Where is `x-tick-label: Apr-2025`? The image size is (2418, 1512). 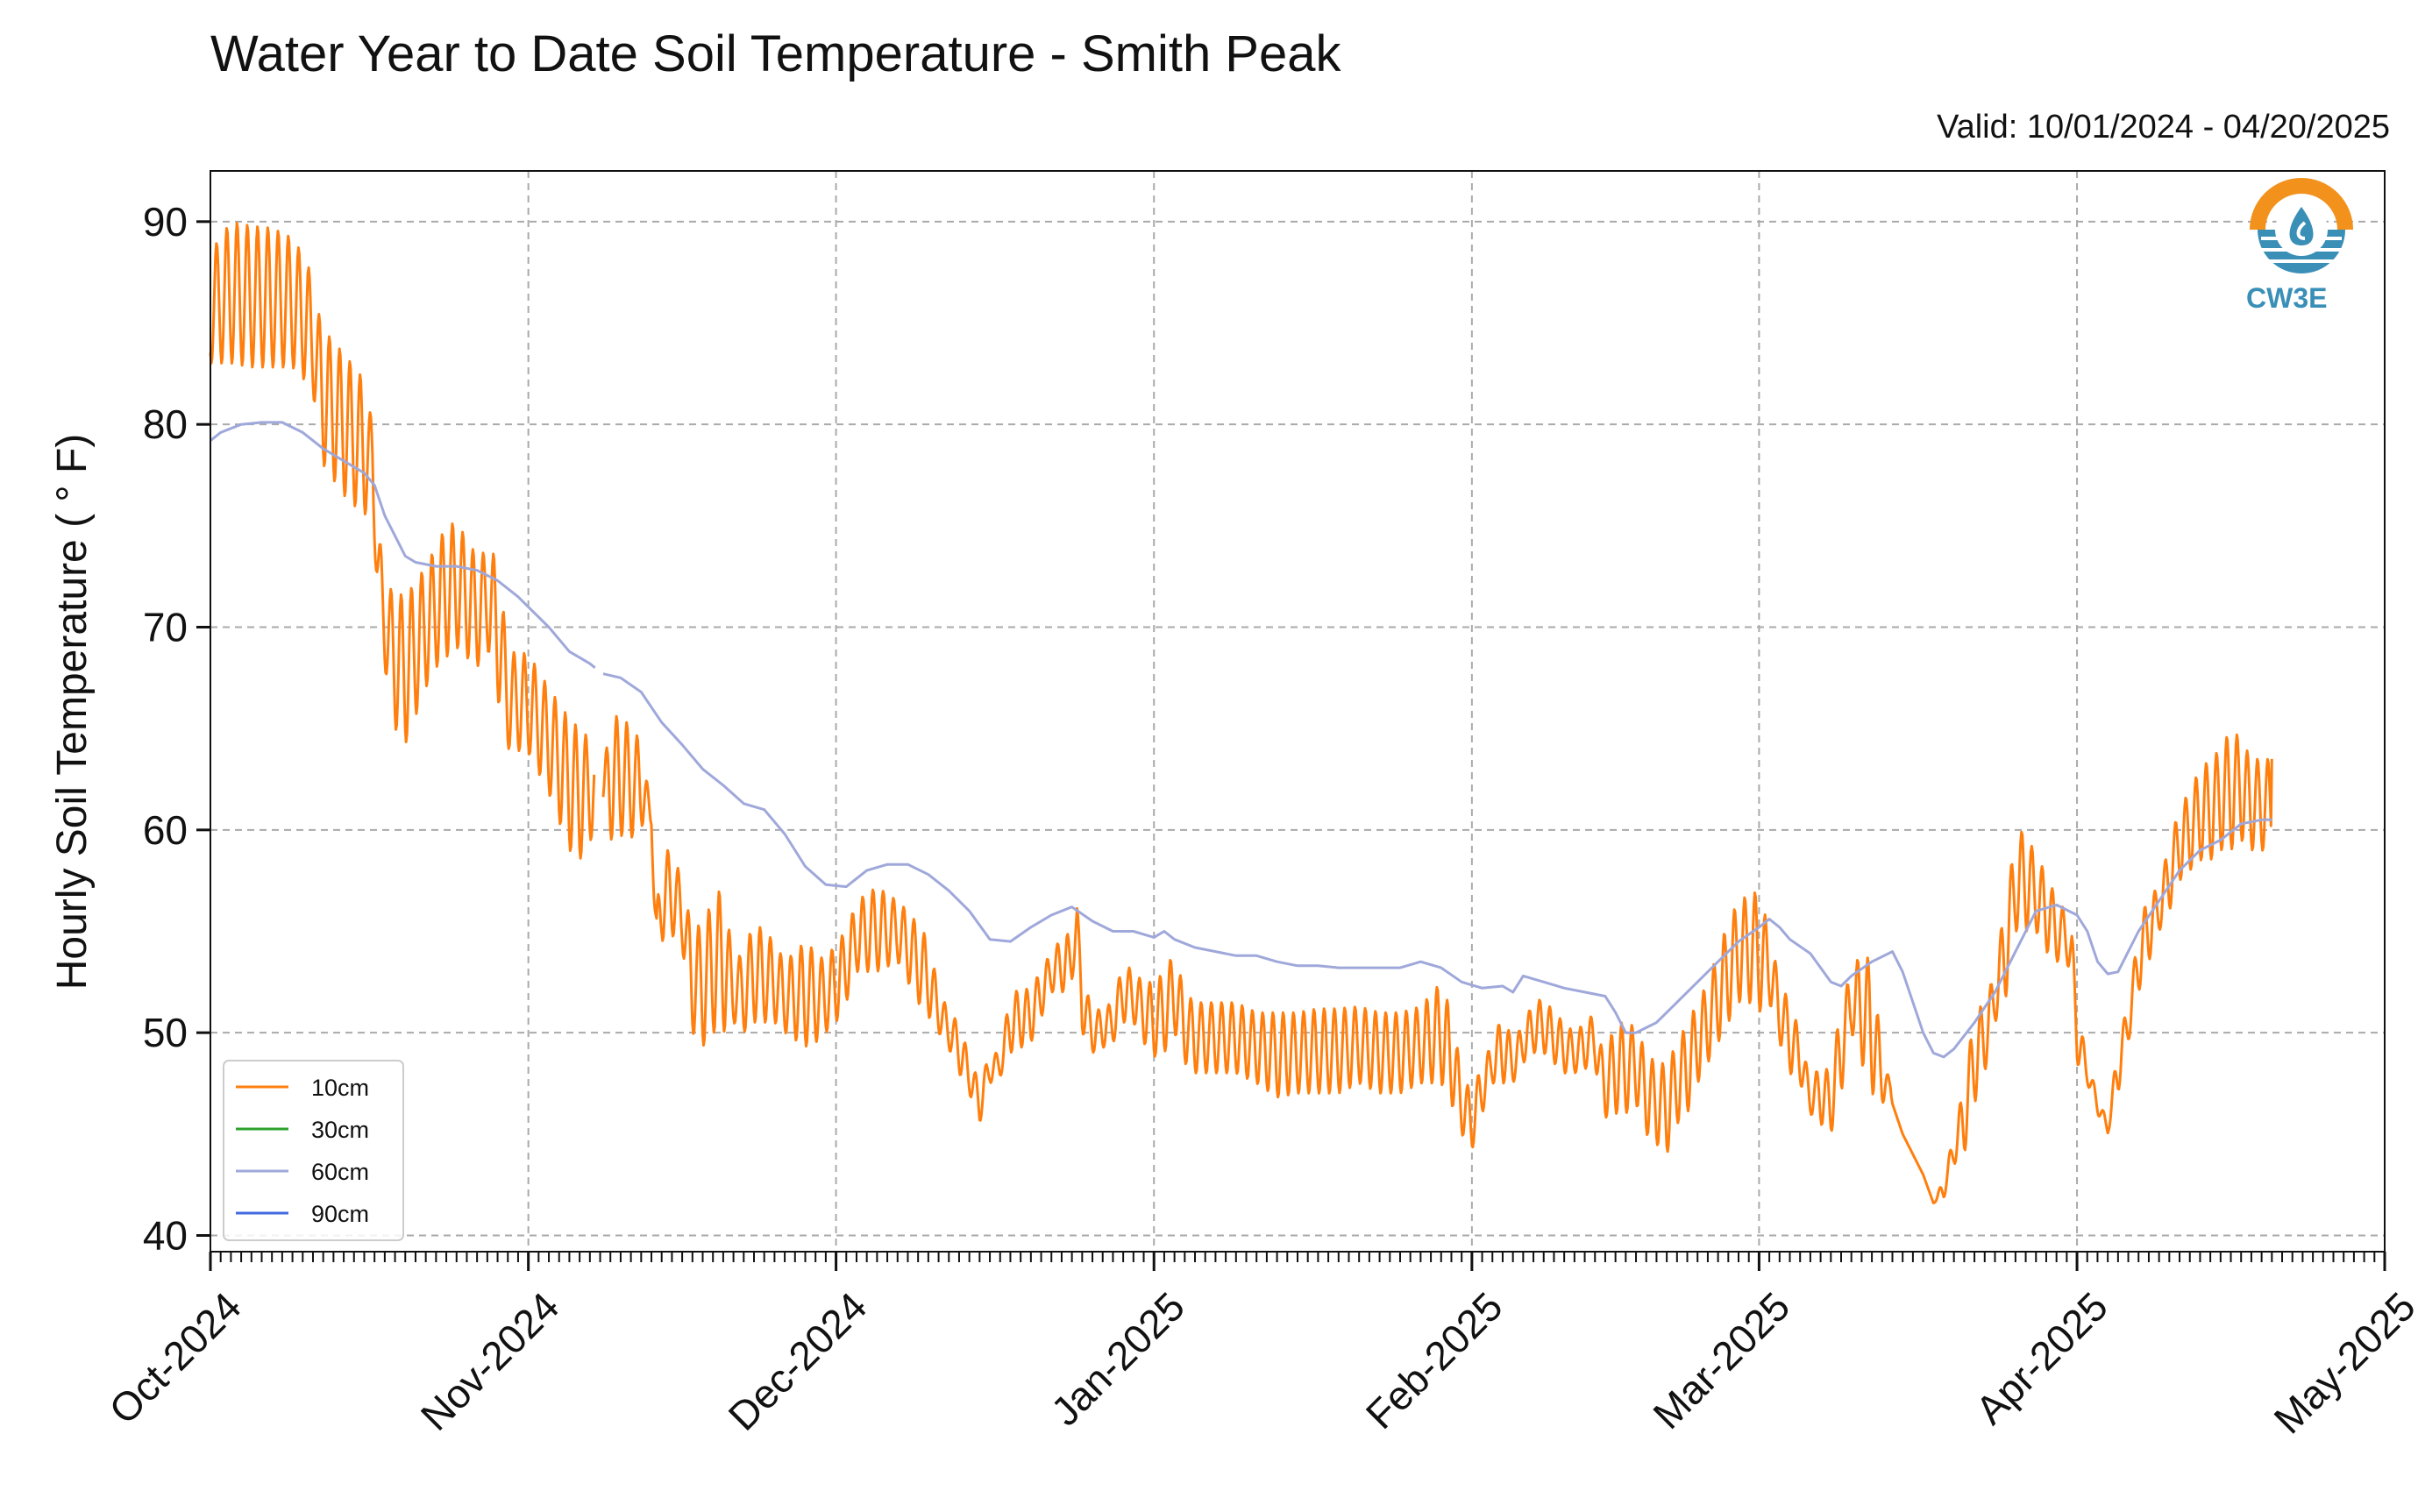 x-tick-label: Apr-2025 is located at coordinates (2041, 1358).